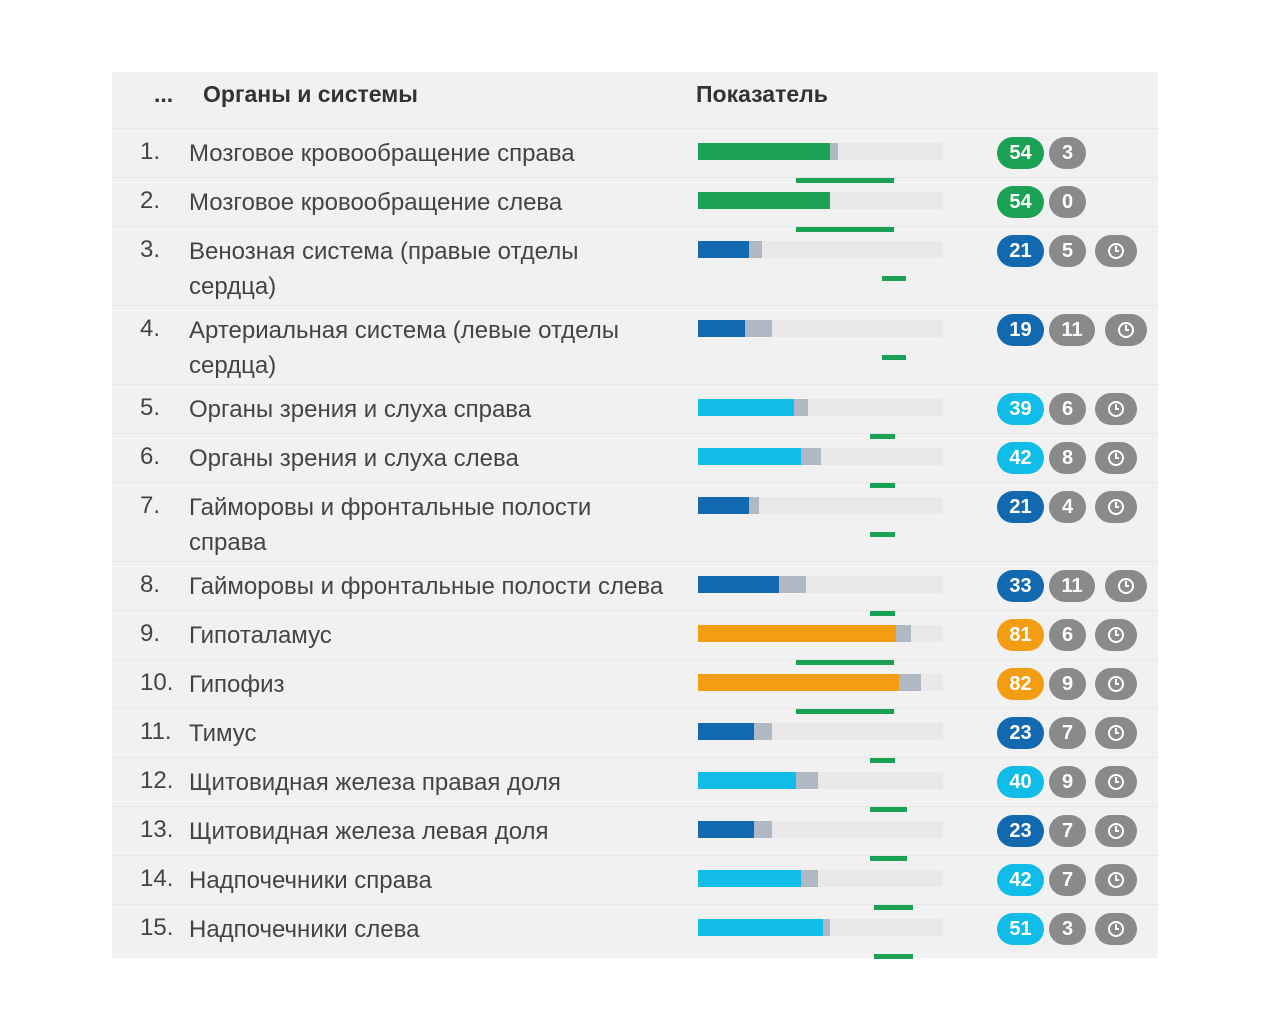  I want to click on header-organs: Органы и системы, so click(310, 94).